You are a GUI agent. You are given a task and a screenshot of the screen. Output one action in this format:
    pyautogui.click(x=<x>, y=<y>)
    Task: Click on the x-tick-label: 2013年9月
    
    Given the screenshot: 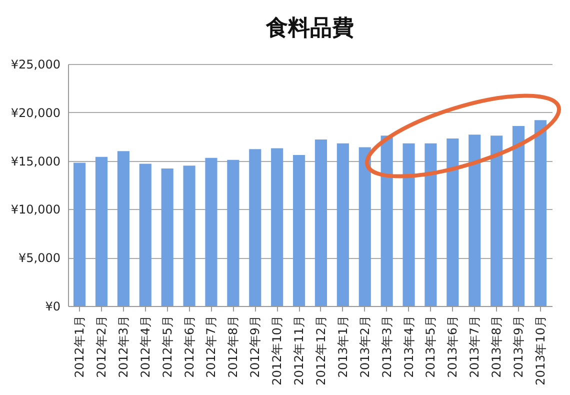 What is the action you would take?
    pyautogui.click(x=519, y=347)
    